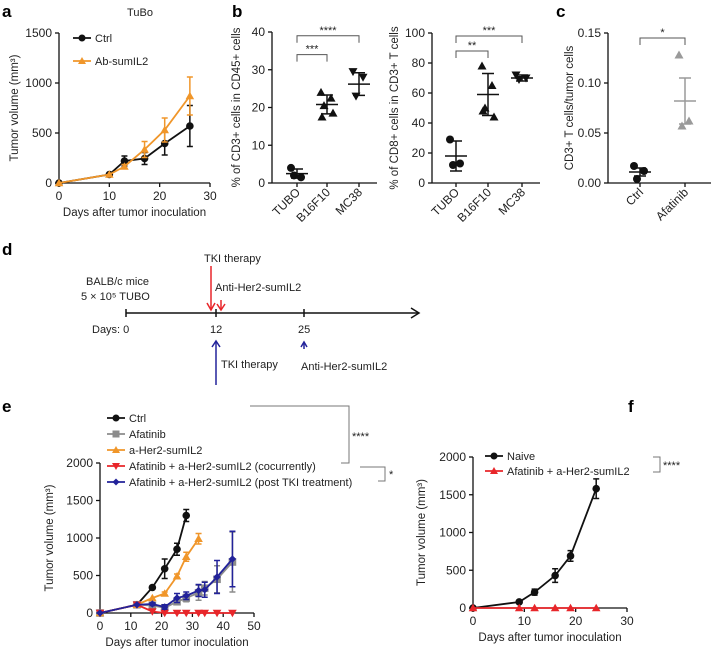 This screenshot has width=711, height=651. What do you see at coordinates (391, 475) in the screenshot?
I see `significance-label: *` at bounding box center [391, 475].